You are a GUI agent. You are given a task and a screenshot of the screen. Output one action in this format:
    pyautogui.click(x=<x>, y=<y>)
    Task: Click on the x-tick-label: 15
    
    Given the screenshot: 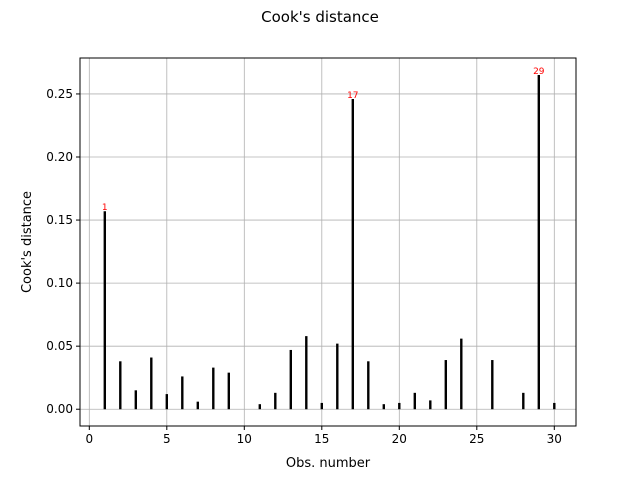 What is the action you would take?
    pyautogui.click(x=321, y=439)
    